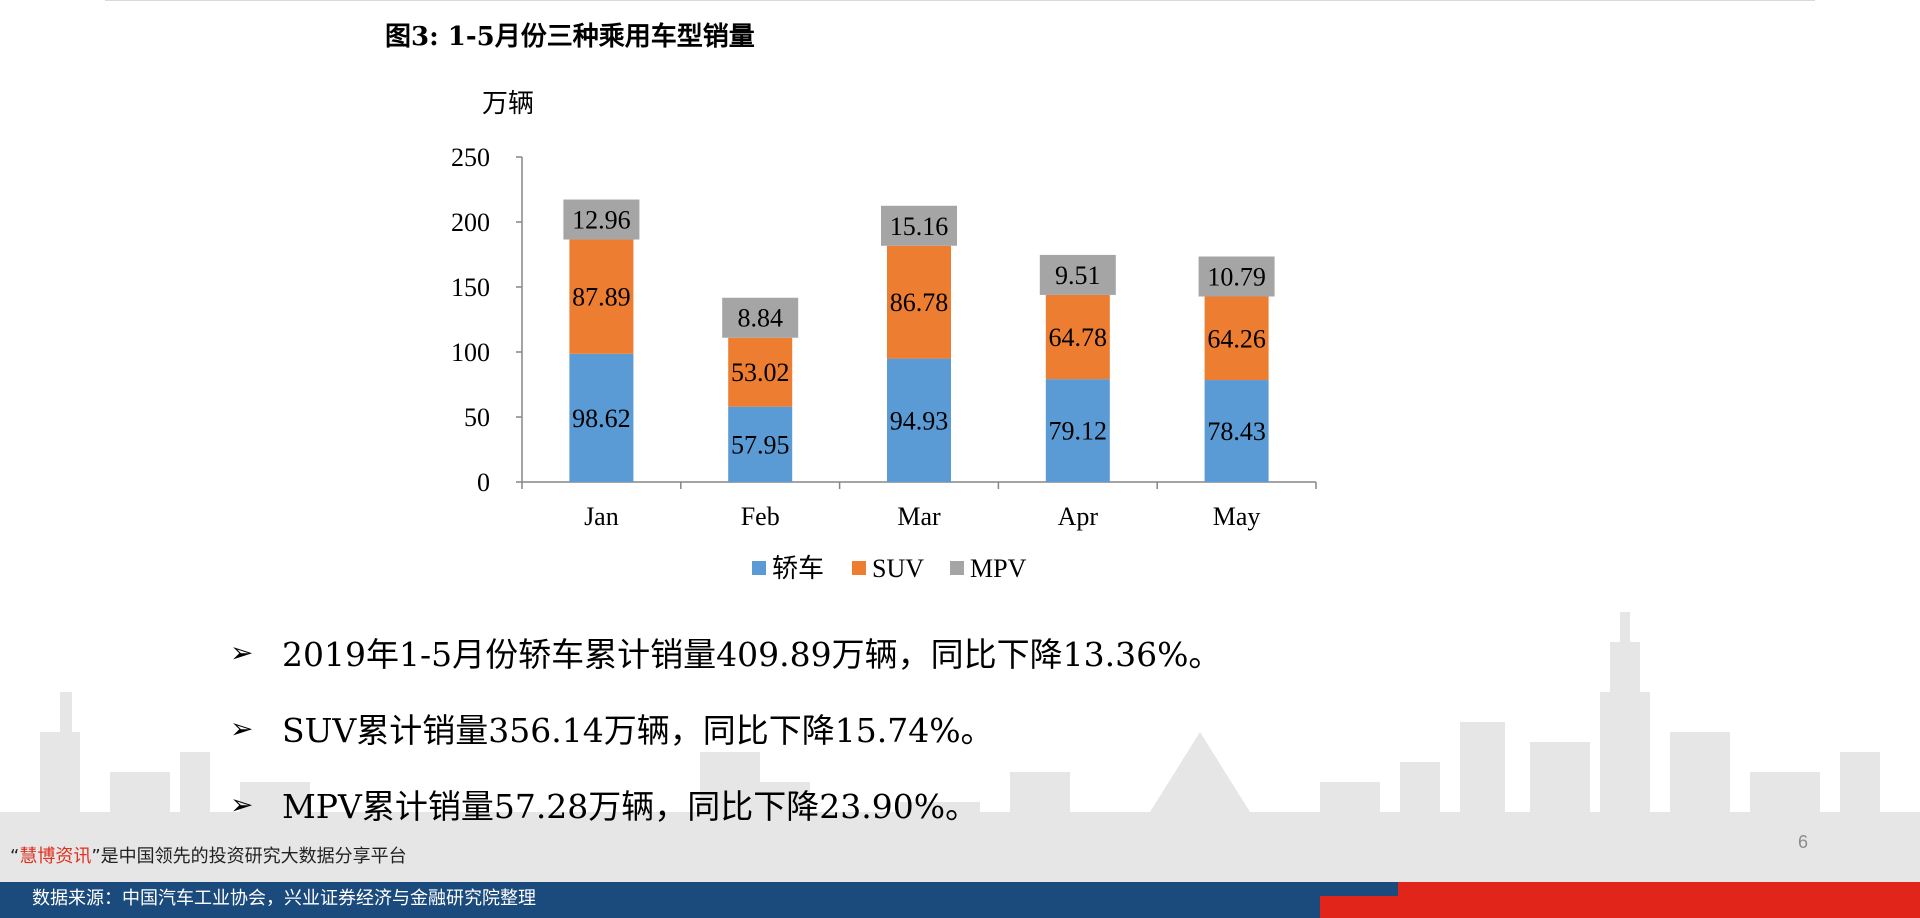  I want to click on footer-red-tab, so click(1659, 889).